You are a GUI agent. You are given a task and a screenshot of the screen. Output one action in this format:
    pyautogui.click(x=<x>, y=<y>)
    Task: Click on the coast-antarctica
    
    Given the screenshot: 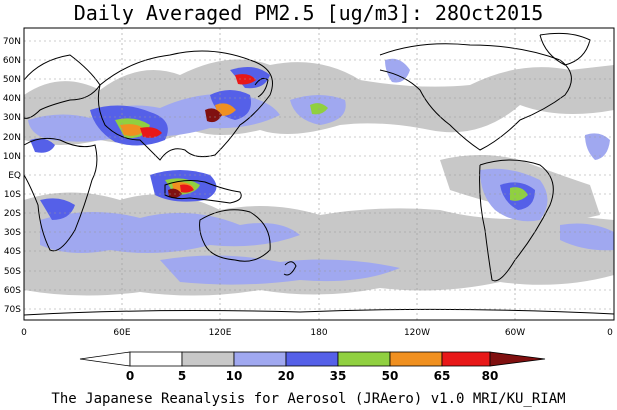 What is the action you would take?
    pyautogui.click(x=319, y=312)
    